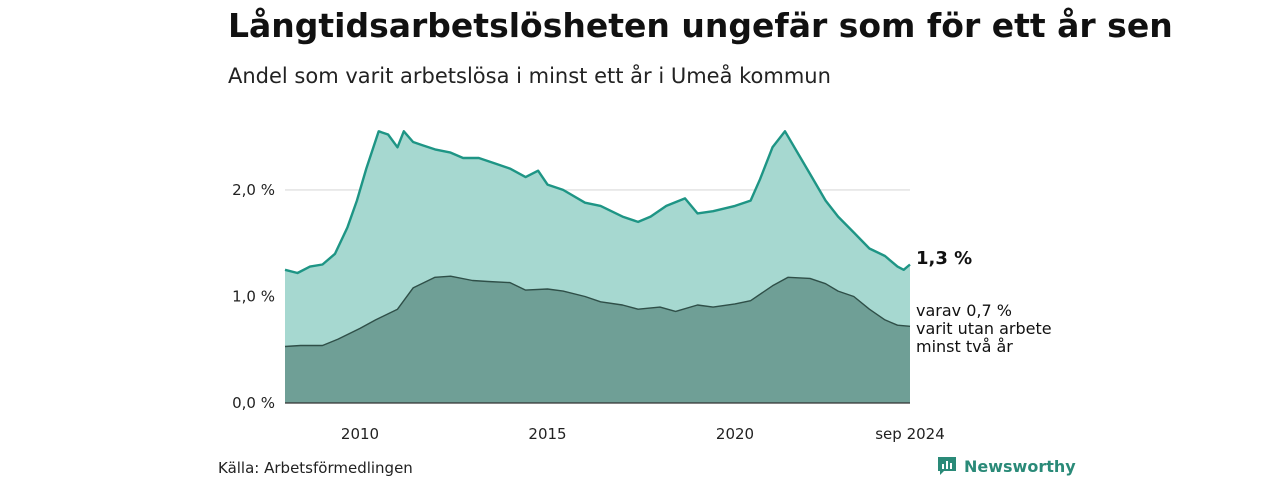 The width and height of the screenshot is (1280, 480). I want to click on x-tick-label: 2010, so click(360, 434).